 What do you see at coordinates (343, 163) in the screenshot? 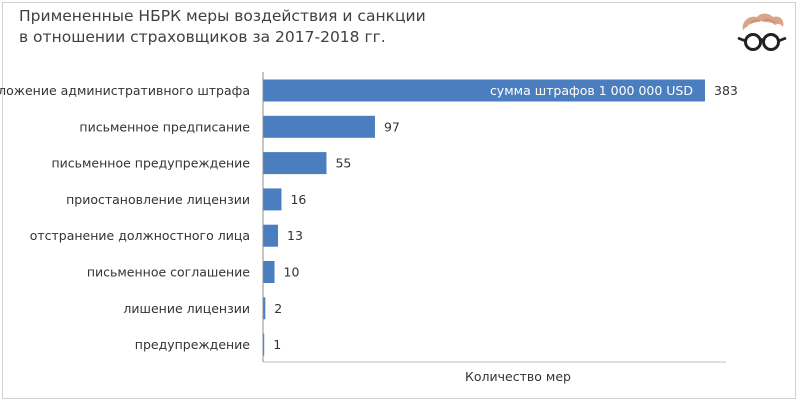
I see `value-label: 55` at bounding box center [343, 163].